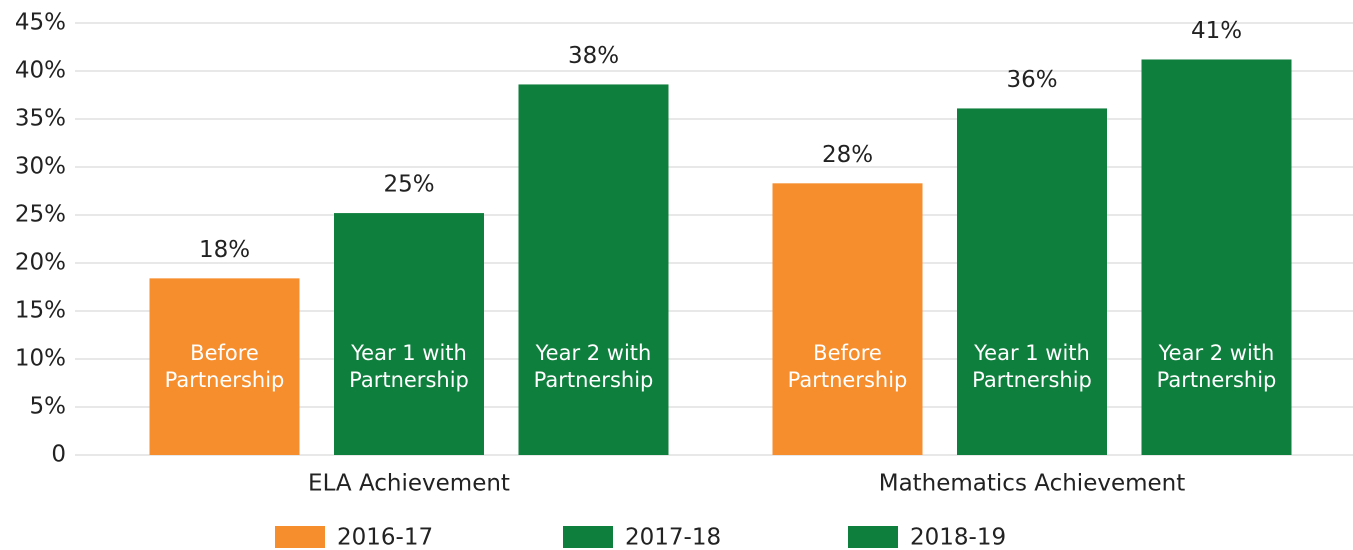 The image size is (1353, 550). What do you see at coordinates (593, 56) in the screenshot?
I see `value-label: 38%` at bounding box center [593, 56].